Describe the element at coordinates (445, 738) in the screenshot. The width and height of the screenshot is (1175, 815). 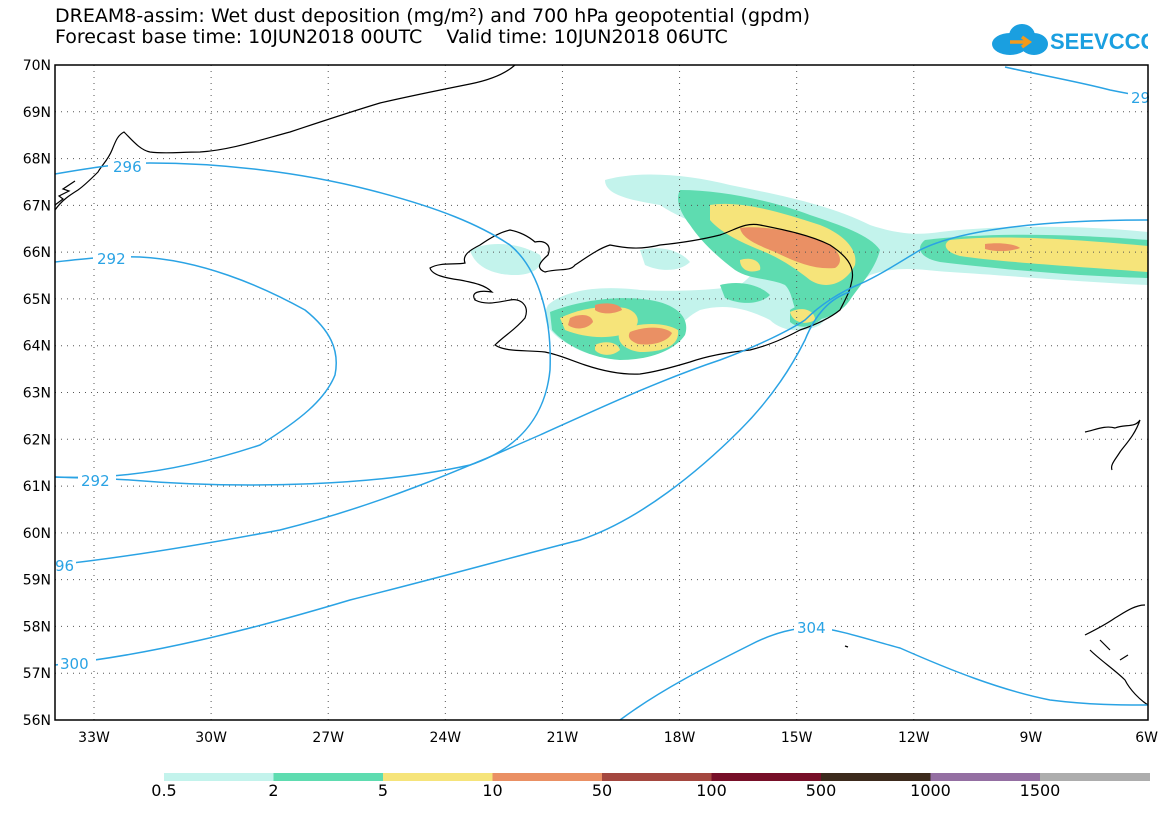
I see `longitude-label: 24W` at that location.